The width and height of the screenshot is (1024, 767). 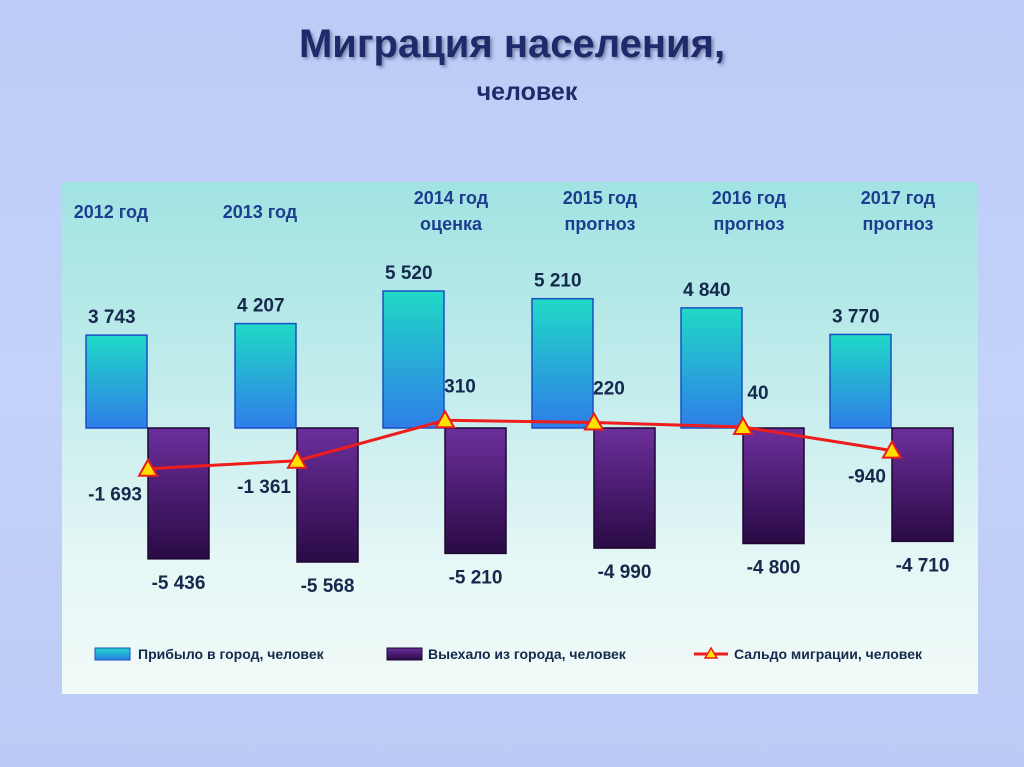 I want to click on page-title: Миграция населения,, so click(x=512, y=44).